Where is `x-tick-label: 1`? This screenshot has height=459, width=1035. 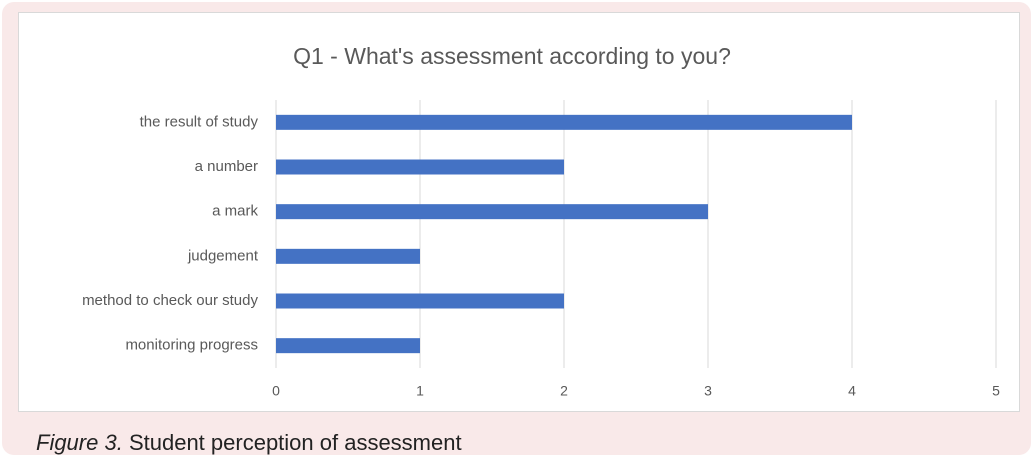
x-tick-label: 1 is located at coordinates (420, 391).